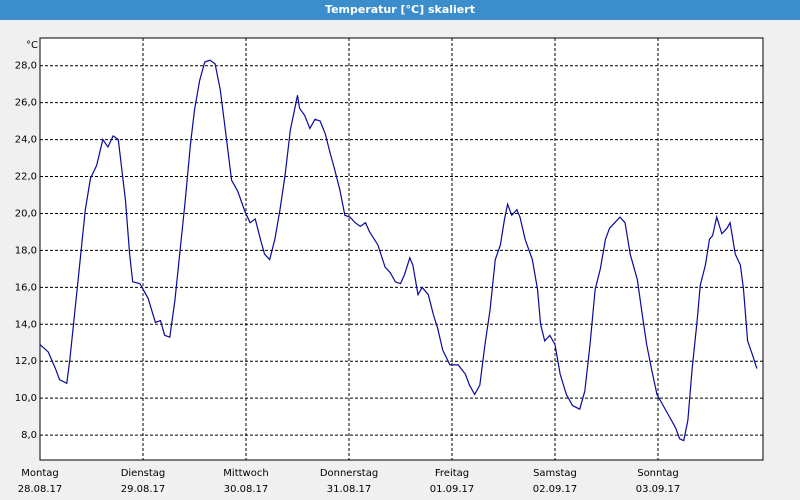 The height and width of the screenshot is (500, 800). What do you see at coordinates (245, 473) in the screenshot?
I see `x-tick-label: Mittwoch` at bounding box center [245, 473].